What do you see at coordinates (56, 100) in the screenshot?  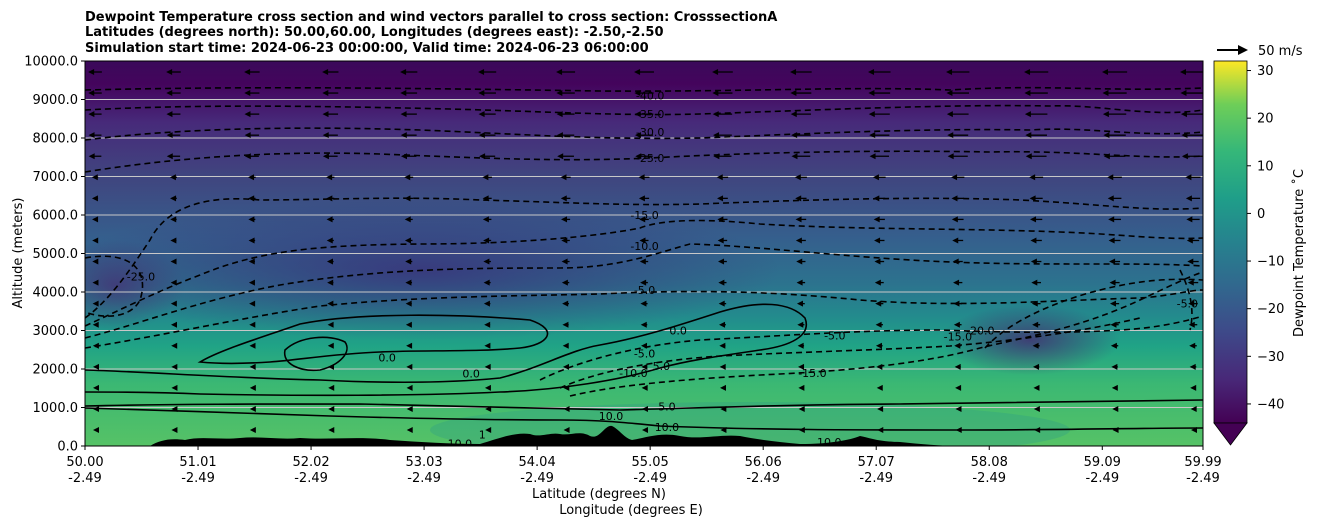 I see `y-tick-label: 9000.0` at bounding box center [56, 100].